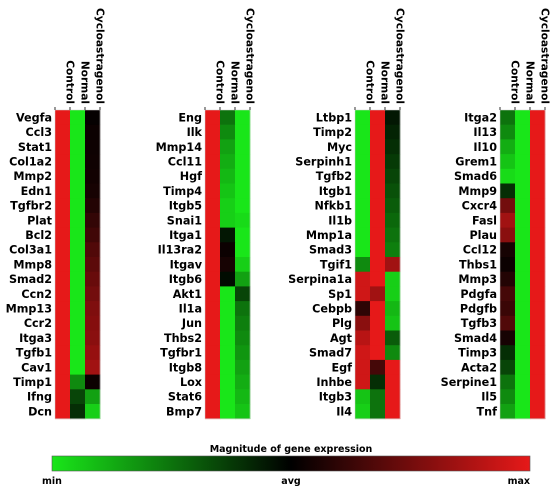 The image size is (550, 488). Describe the element at coordinates (183, 338) in the screenshot. I see `gene-label: Thbs2` at that location.